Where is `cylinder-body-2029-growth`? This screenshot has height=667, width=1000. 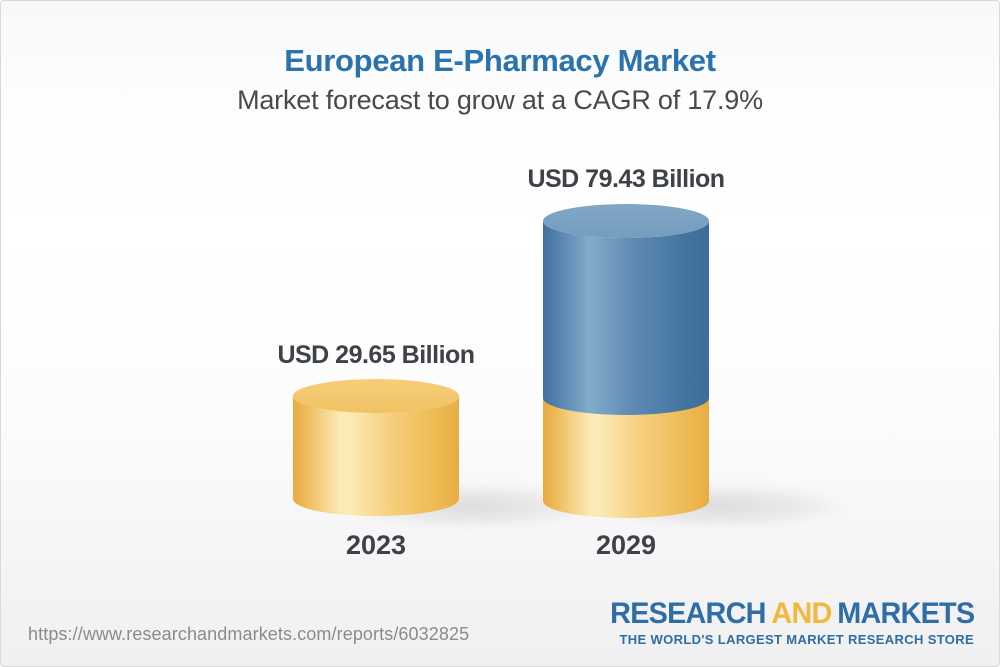 cylinder-body-2029-growth is located at coordinates (626, 318).